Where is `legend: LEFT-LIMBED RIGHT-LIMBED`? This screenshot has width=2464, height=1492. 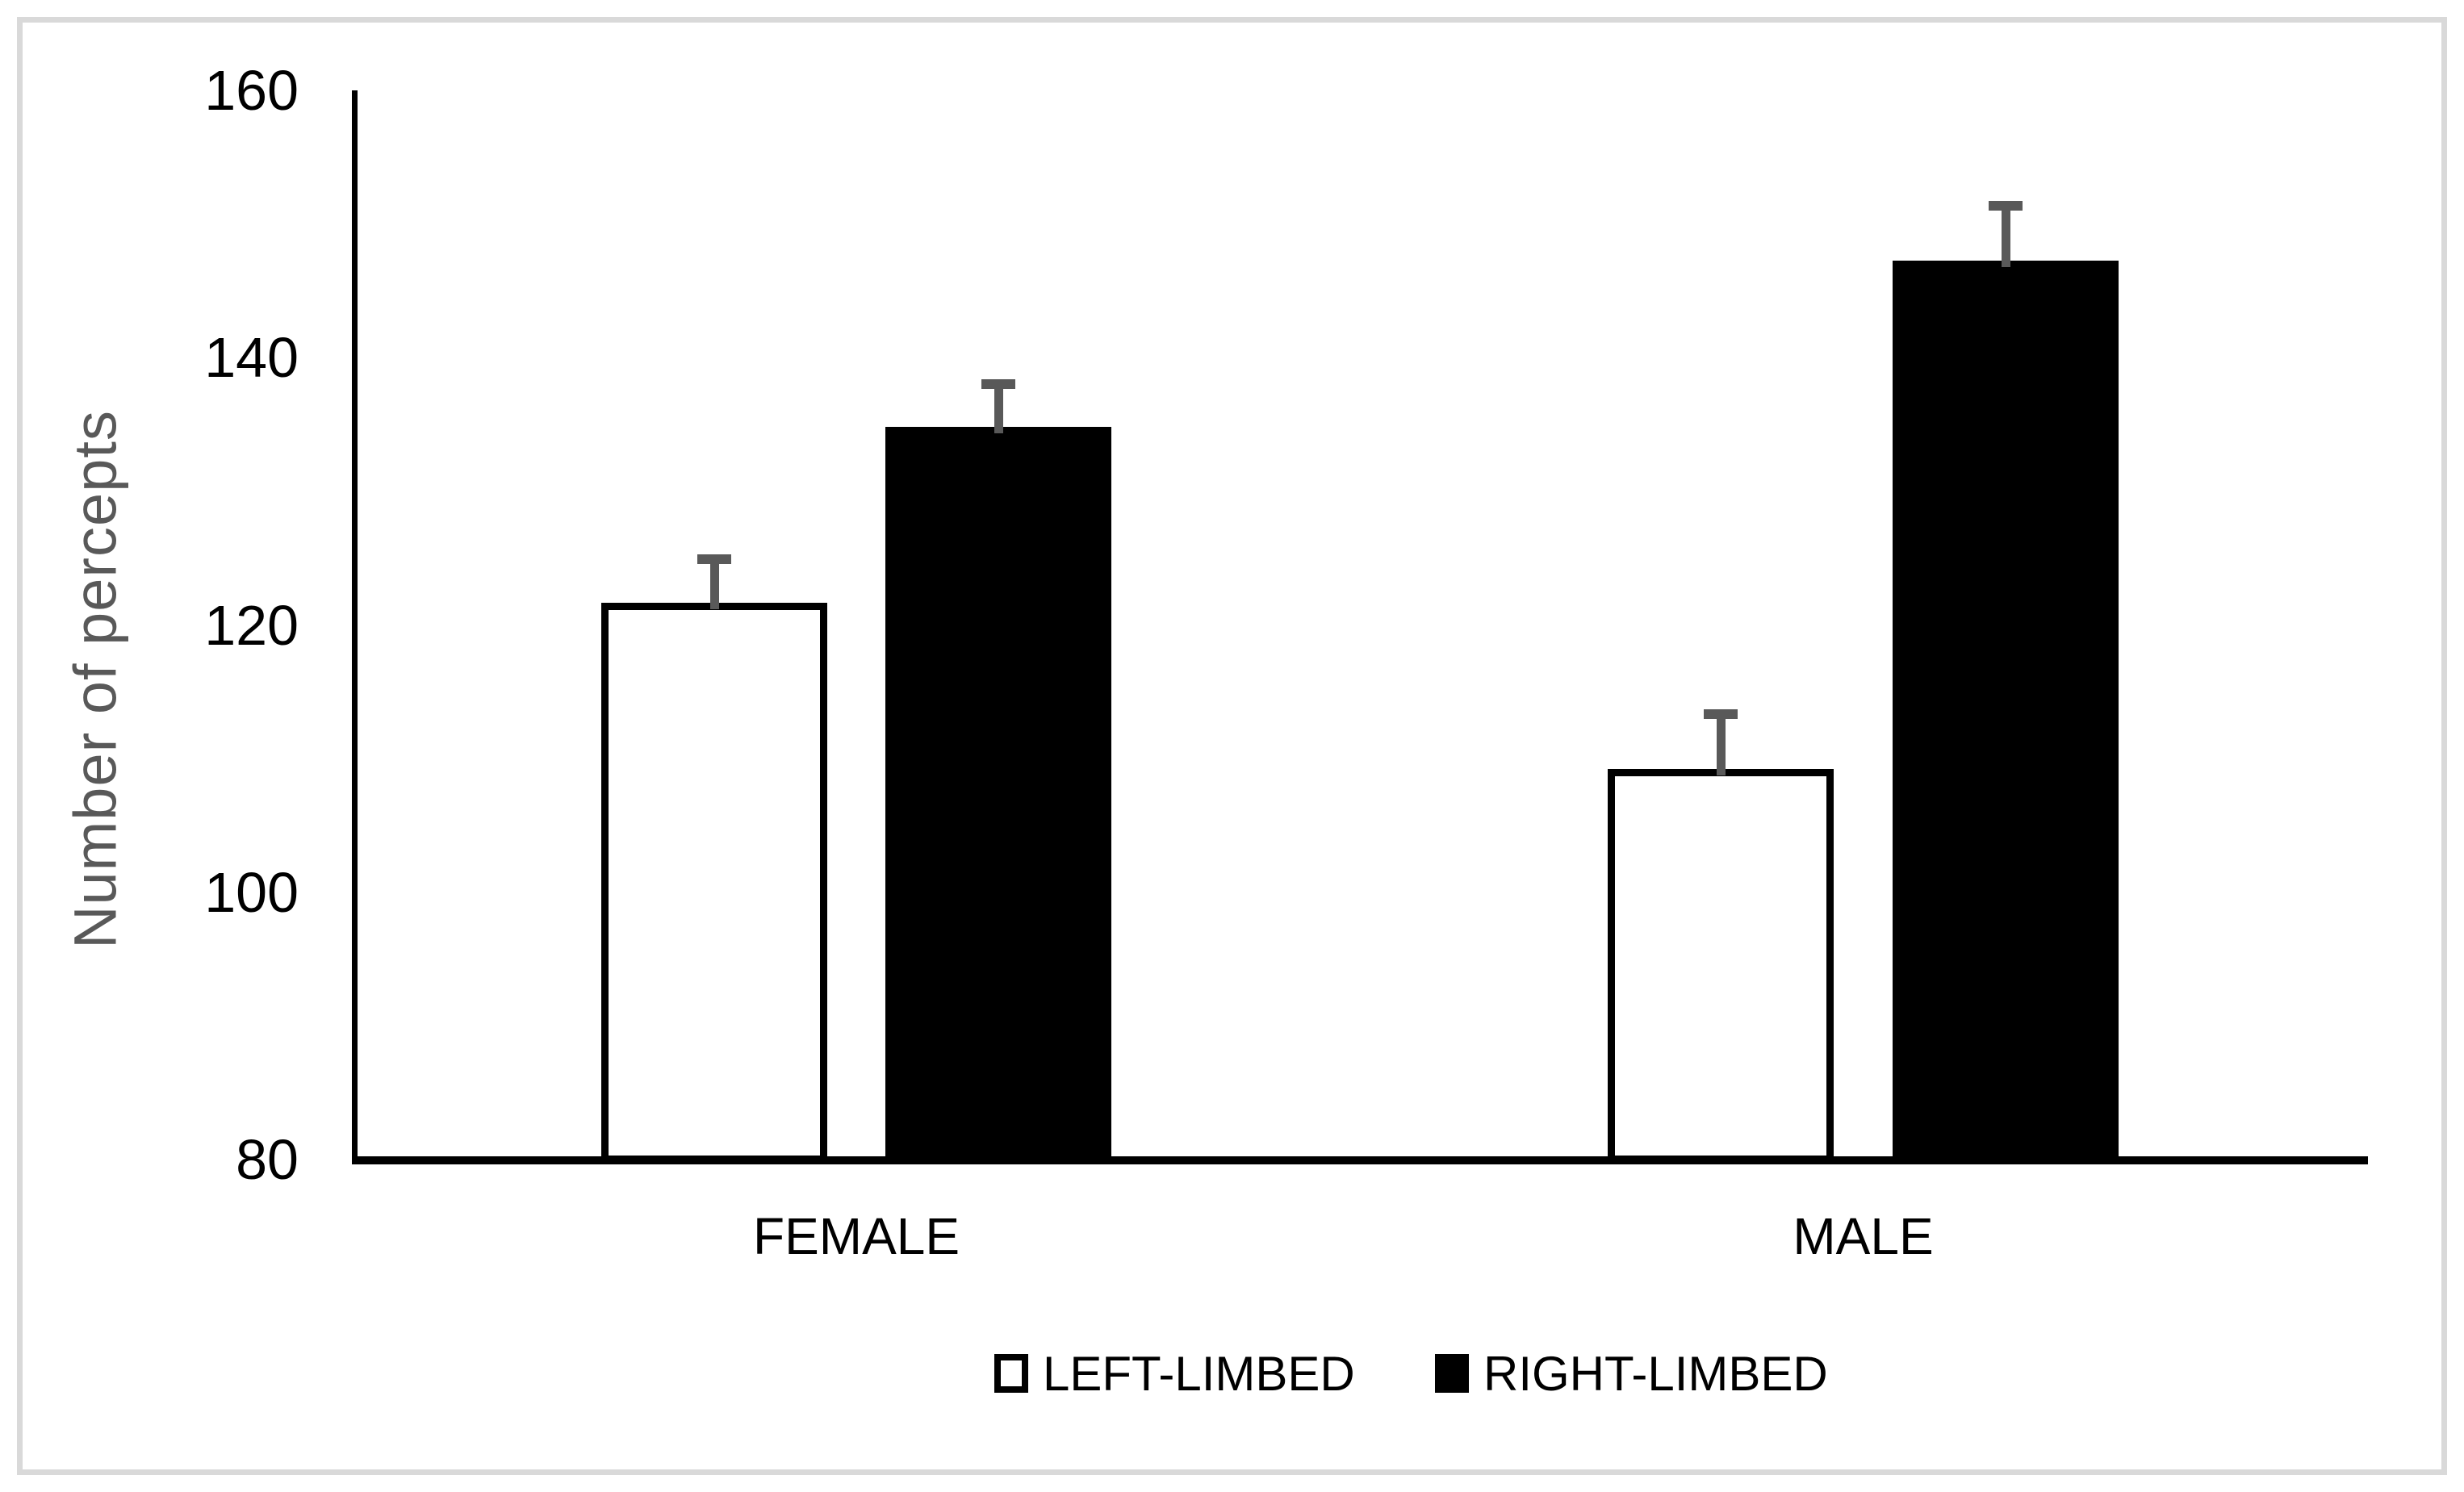 legend: LEFT-LIMBED RIGHT-LIMBED is located at coordinates (1232, 1373).